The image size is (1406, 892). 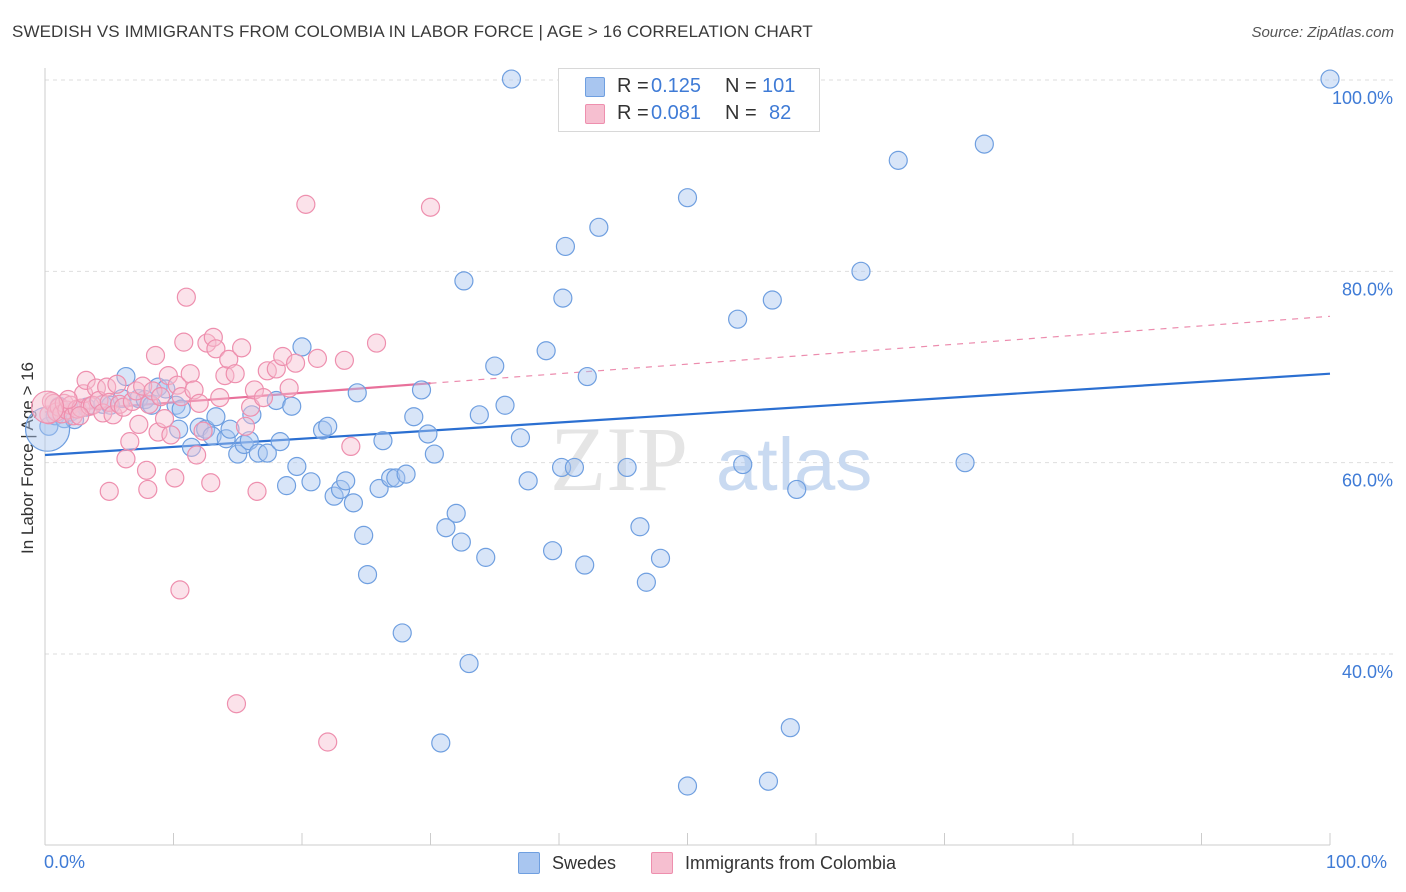 What do you see at coordinates (1367, 481) in the screenshot?
I see `y-tick-label-60: 60.0%` at bounding box center [1367, 481].